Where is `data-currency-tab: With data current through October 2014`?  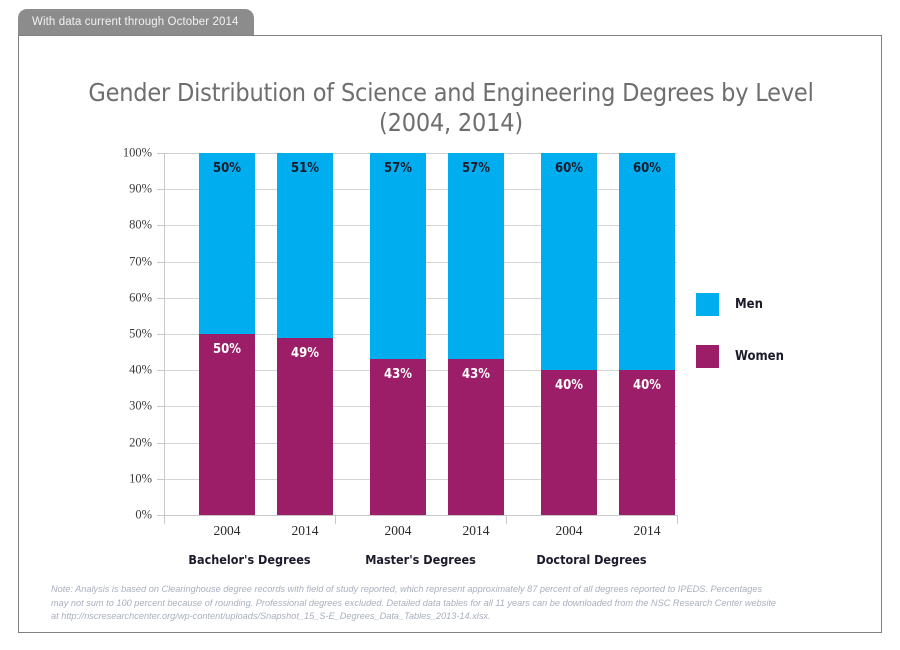 data-currency-tab: With data current through October 2014 is located at coordinates (136, 22).